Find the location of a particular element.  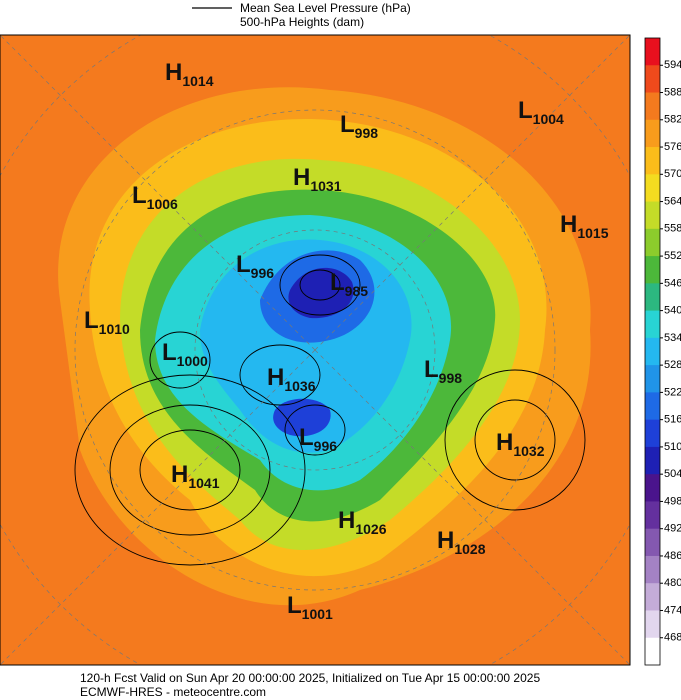

colorbar-label: 570 is located at coordinates (672, 174).